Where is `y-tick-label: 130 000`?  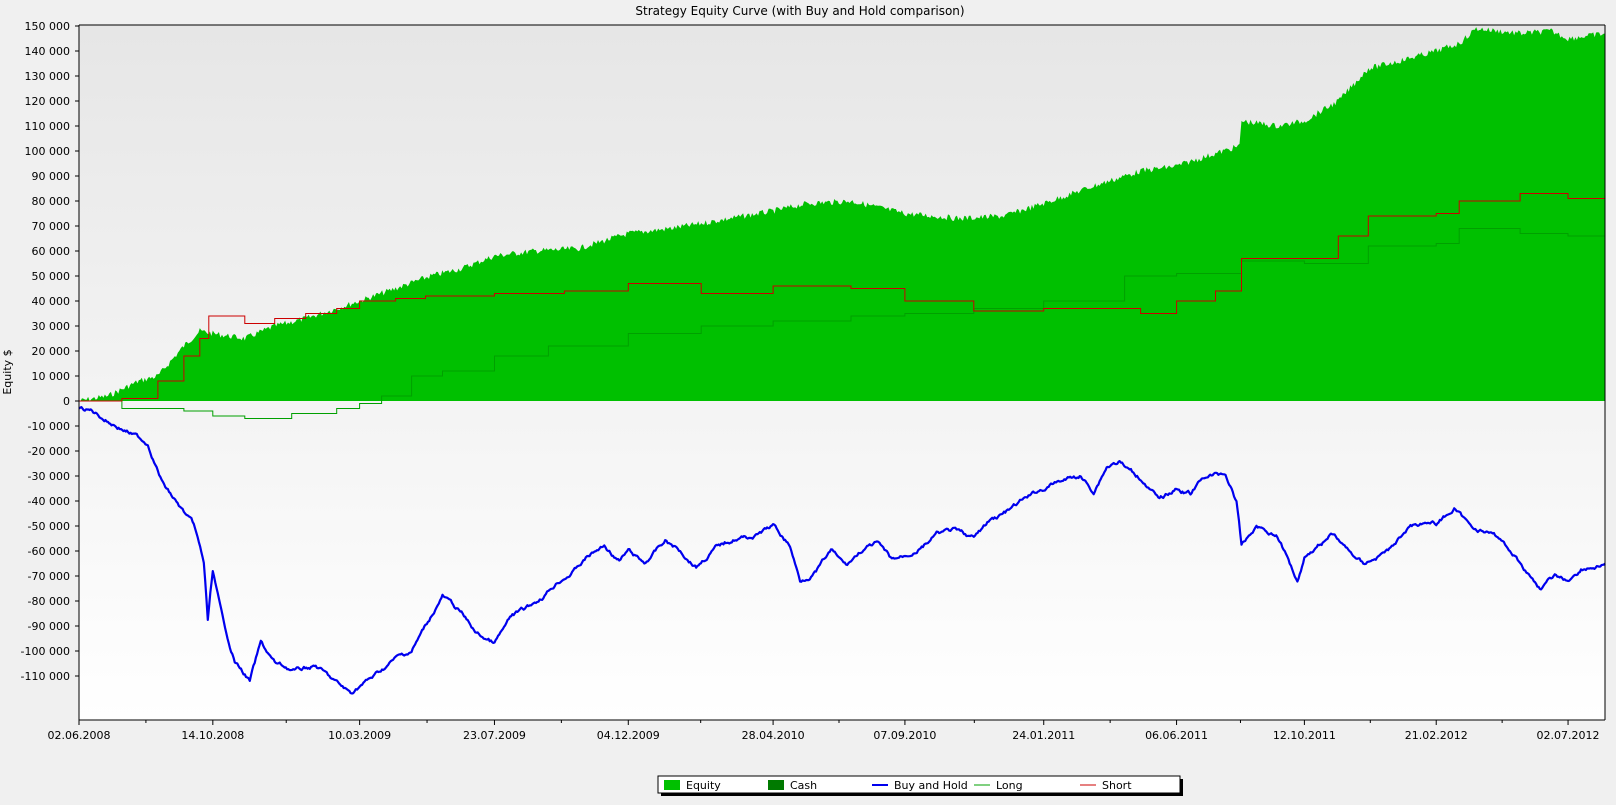
y-tick-label: 130 000 is located at coordinates (48, 76).